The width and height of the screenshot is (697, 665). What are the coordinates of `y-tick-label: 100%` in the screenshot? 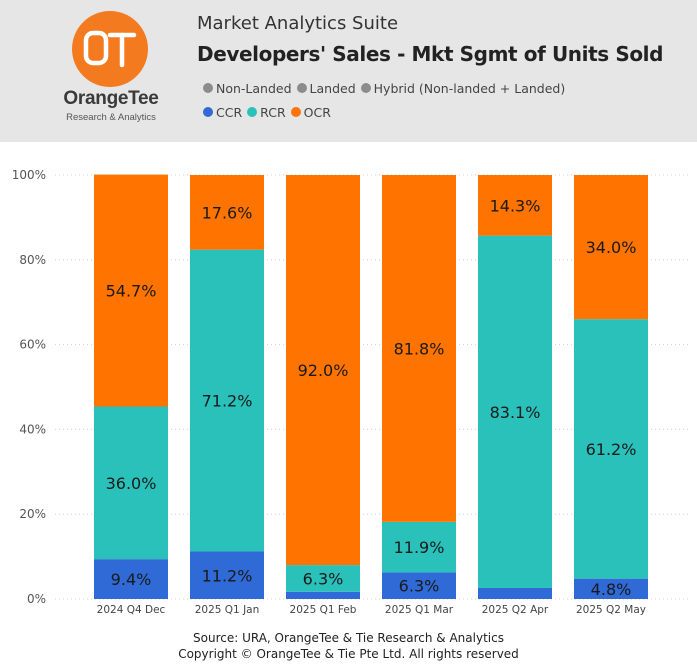 It's located at (29, 175).